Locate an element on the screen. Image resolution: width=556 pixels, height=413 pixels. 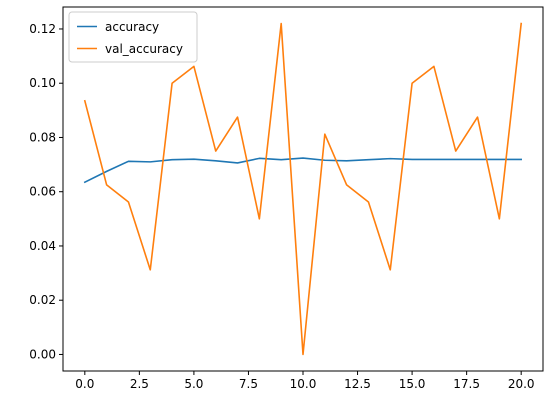
legend-label-accuracy: accuracy is located at coordinates (132, 27).